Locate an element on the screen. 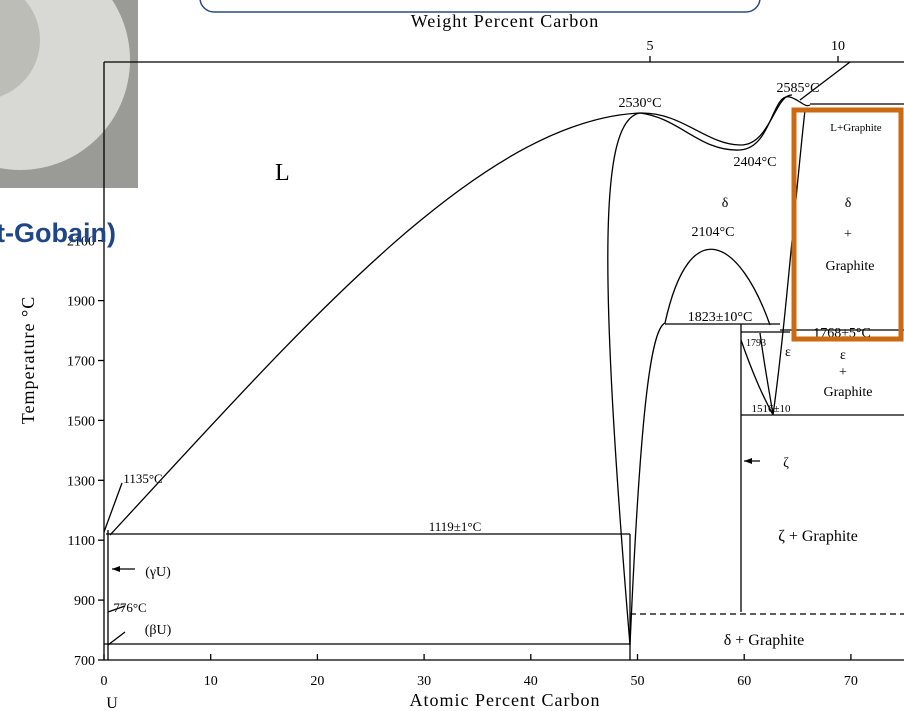 The height and width of the screenshot is (711, 904). label: L+Graphite is located at coordinates (856, 128).